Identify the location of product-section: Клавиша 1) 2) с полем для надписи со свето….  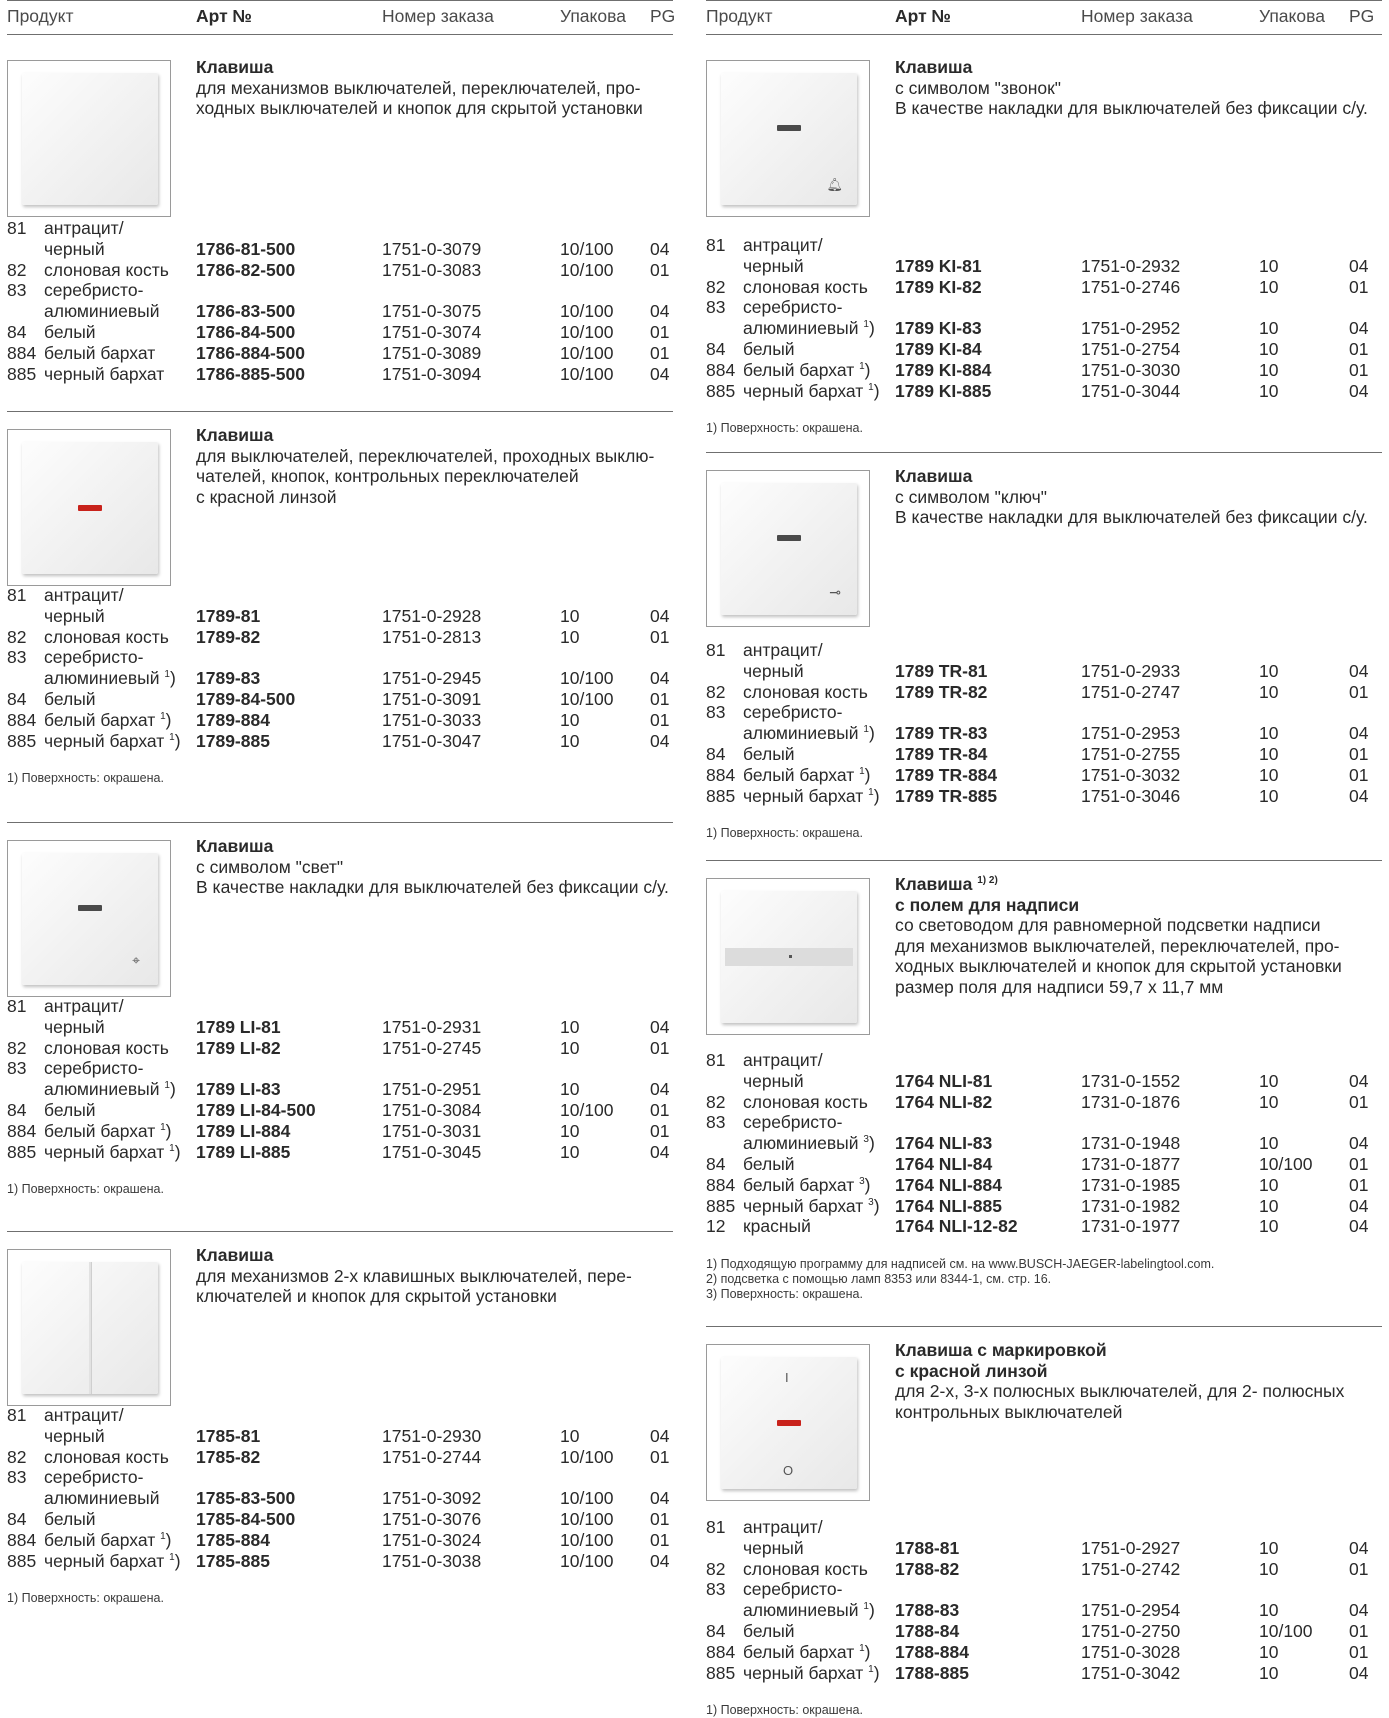
(1044, 1080).